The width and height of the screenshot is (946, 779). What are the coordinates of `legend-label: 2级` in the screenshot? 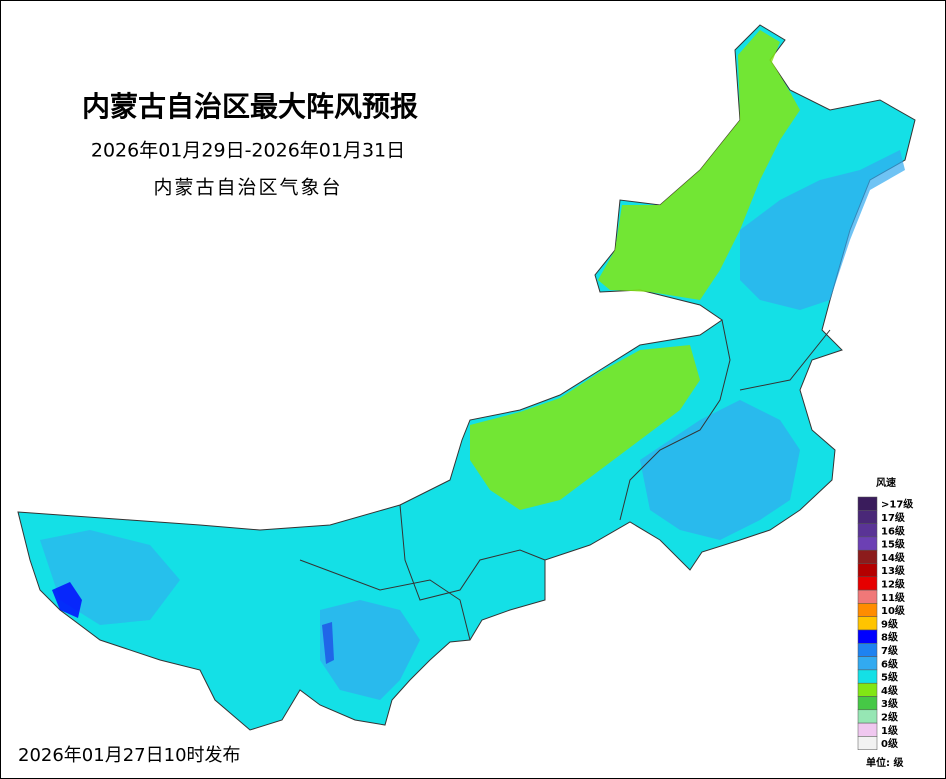 It's located at (890, 716).